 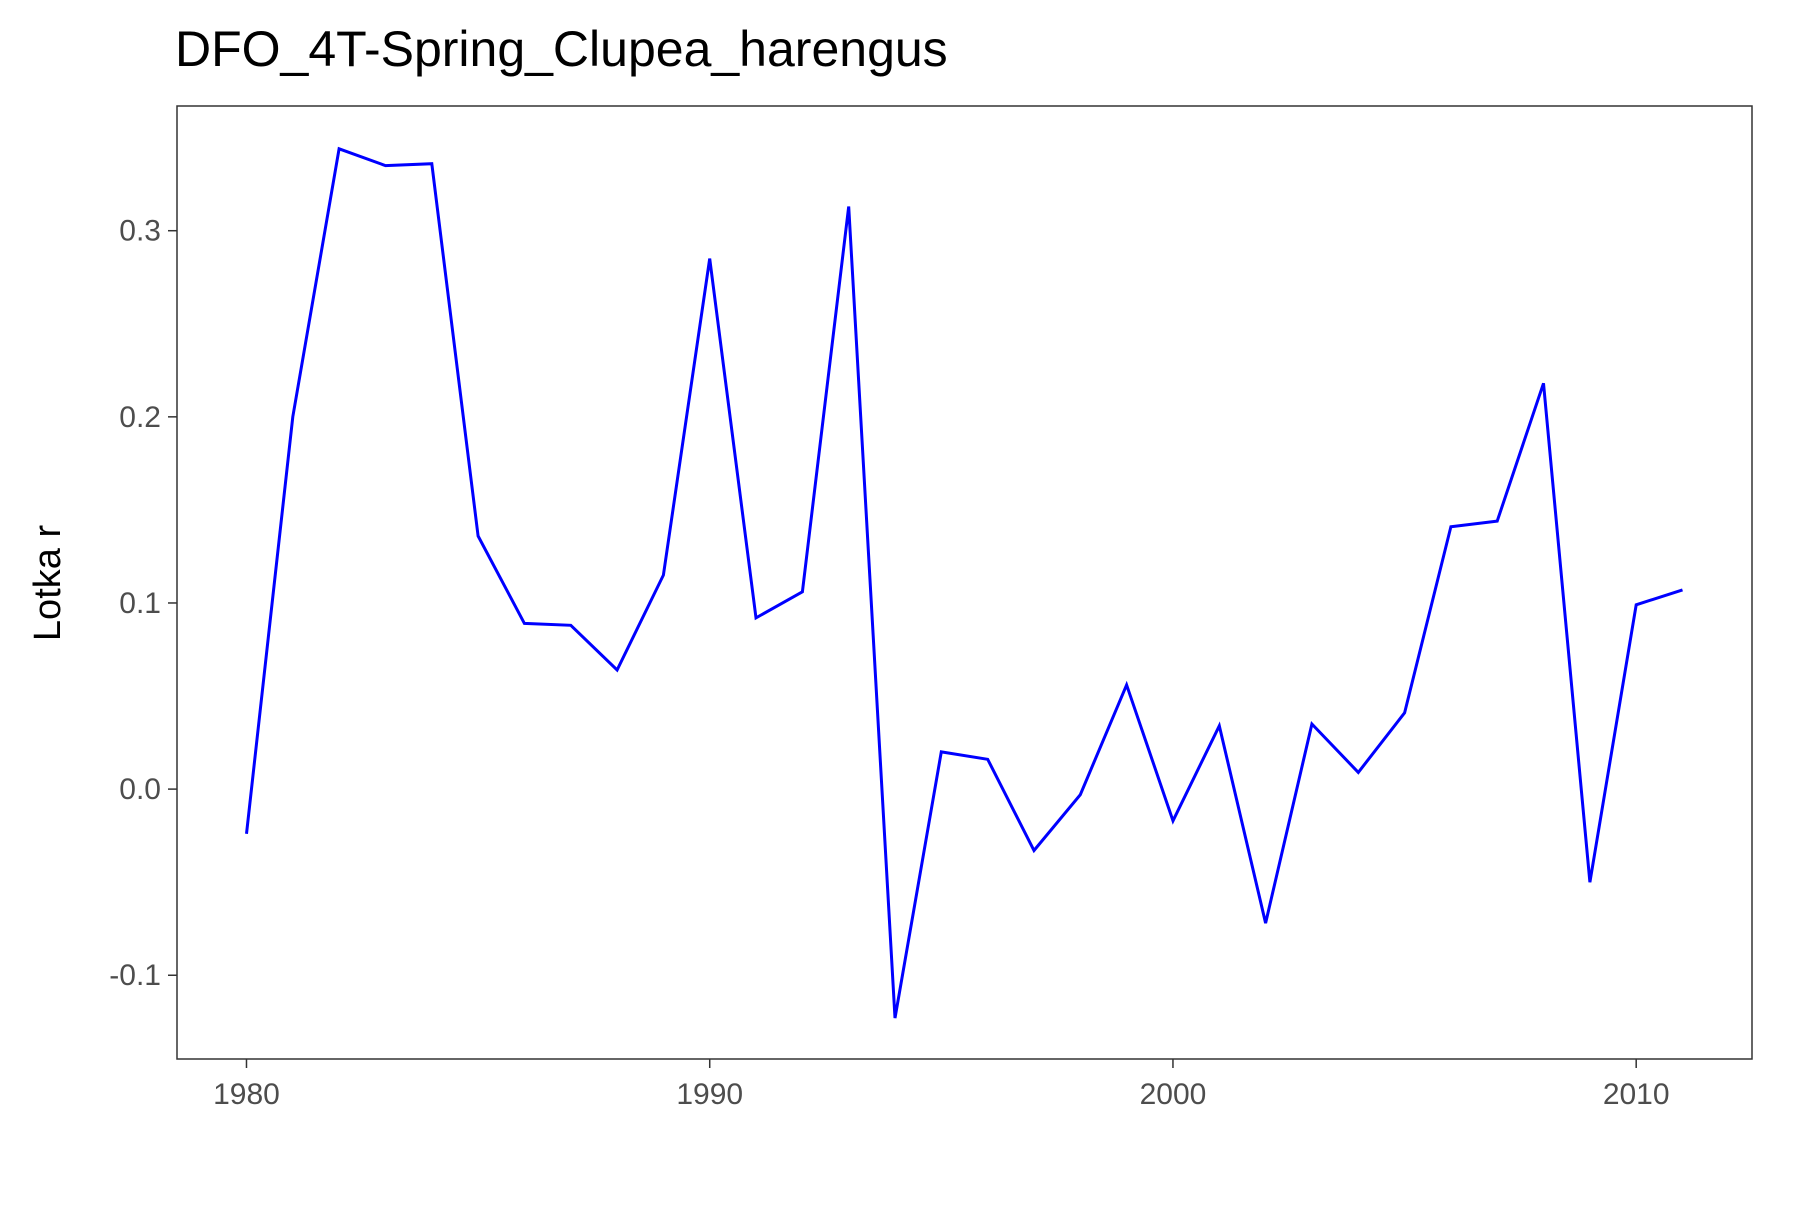 I want to click on y-axis: -0.1 0.0 0.1 0.2 0.3, so click(x=143, y=603).